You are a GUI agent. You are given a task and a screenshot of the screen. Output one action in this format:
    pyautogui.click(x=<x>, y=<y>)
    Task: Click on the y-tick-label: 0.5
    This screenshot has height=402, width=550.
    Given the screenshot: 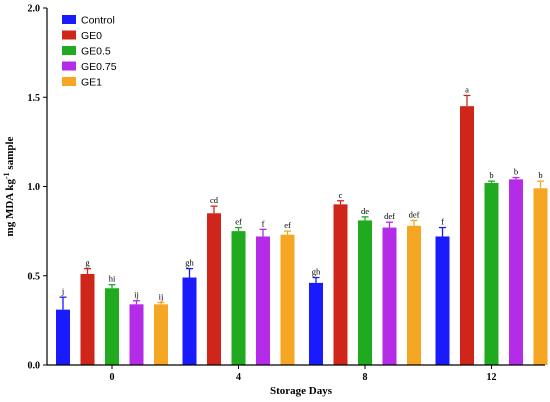 What is the action you would take?
    pyautogui.click(x=34, y=276)
    